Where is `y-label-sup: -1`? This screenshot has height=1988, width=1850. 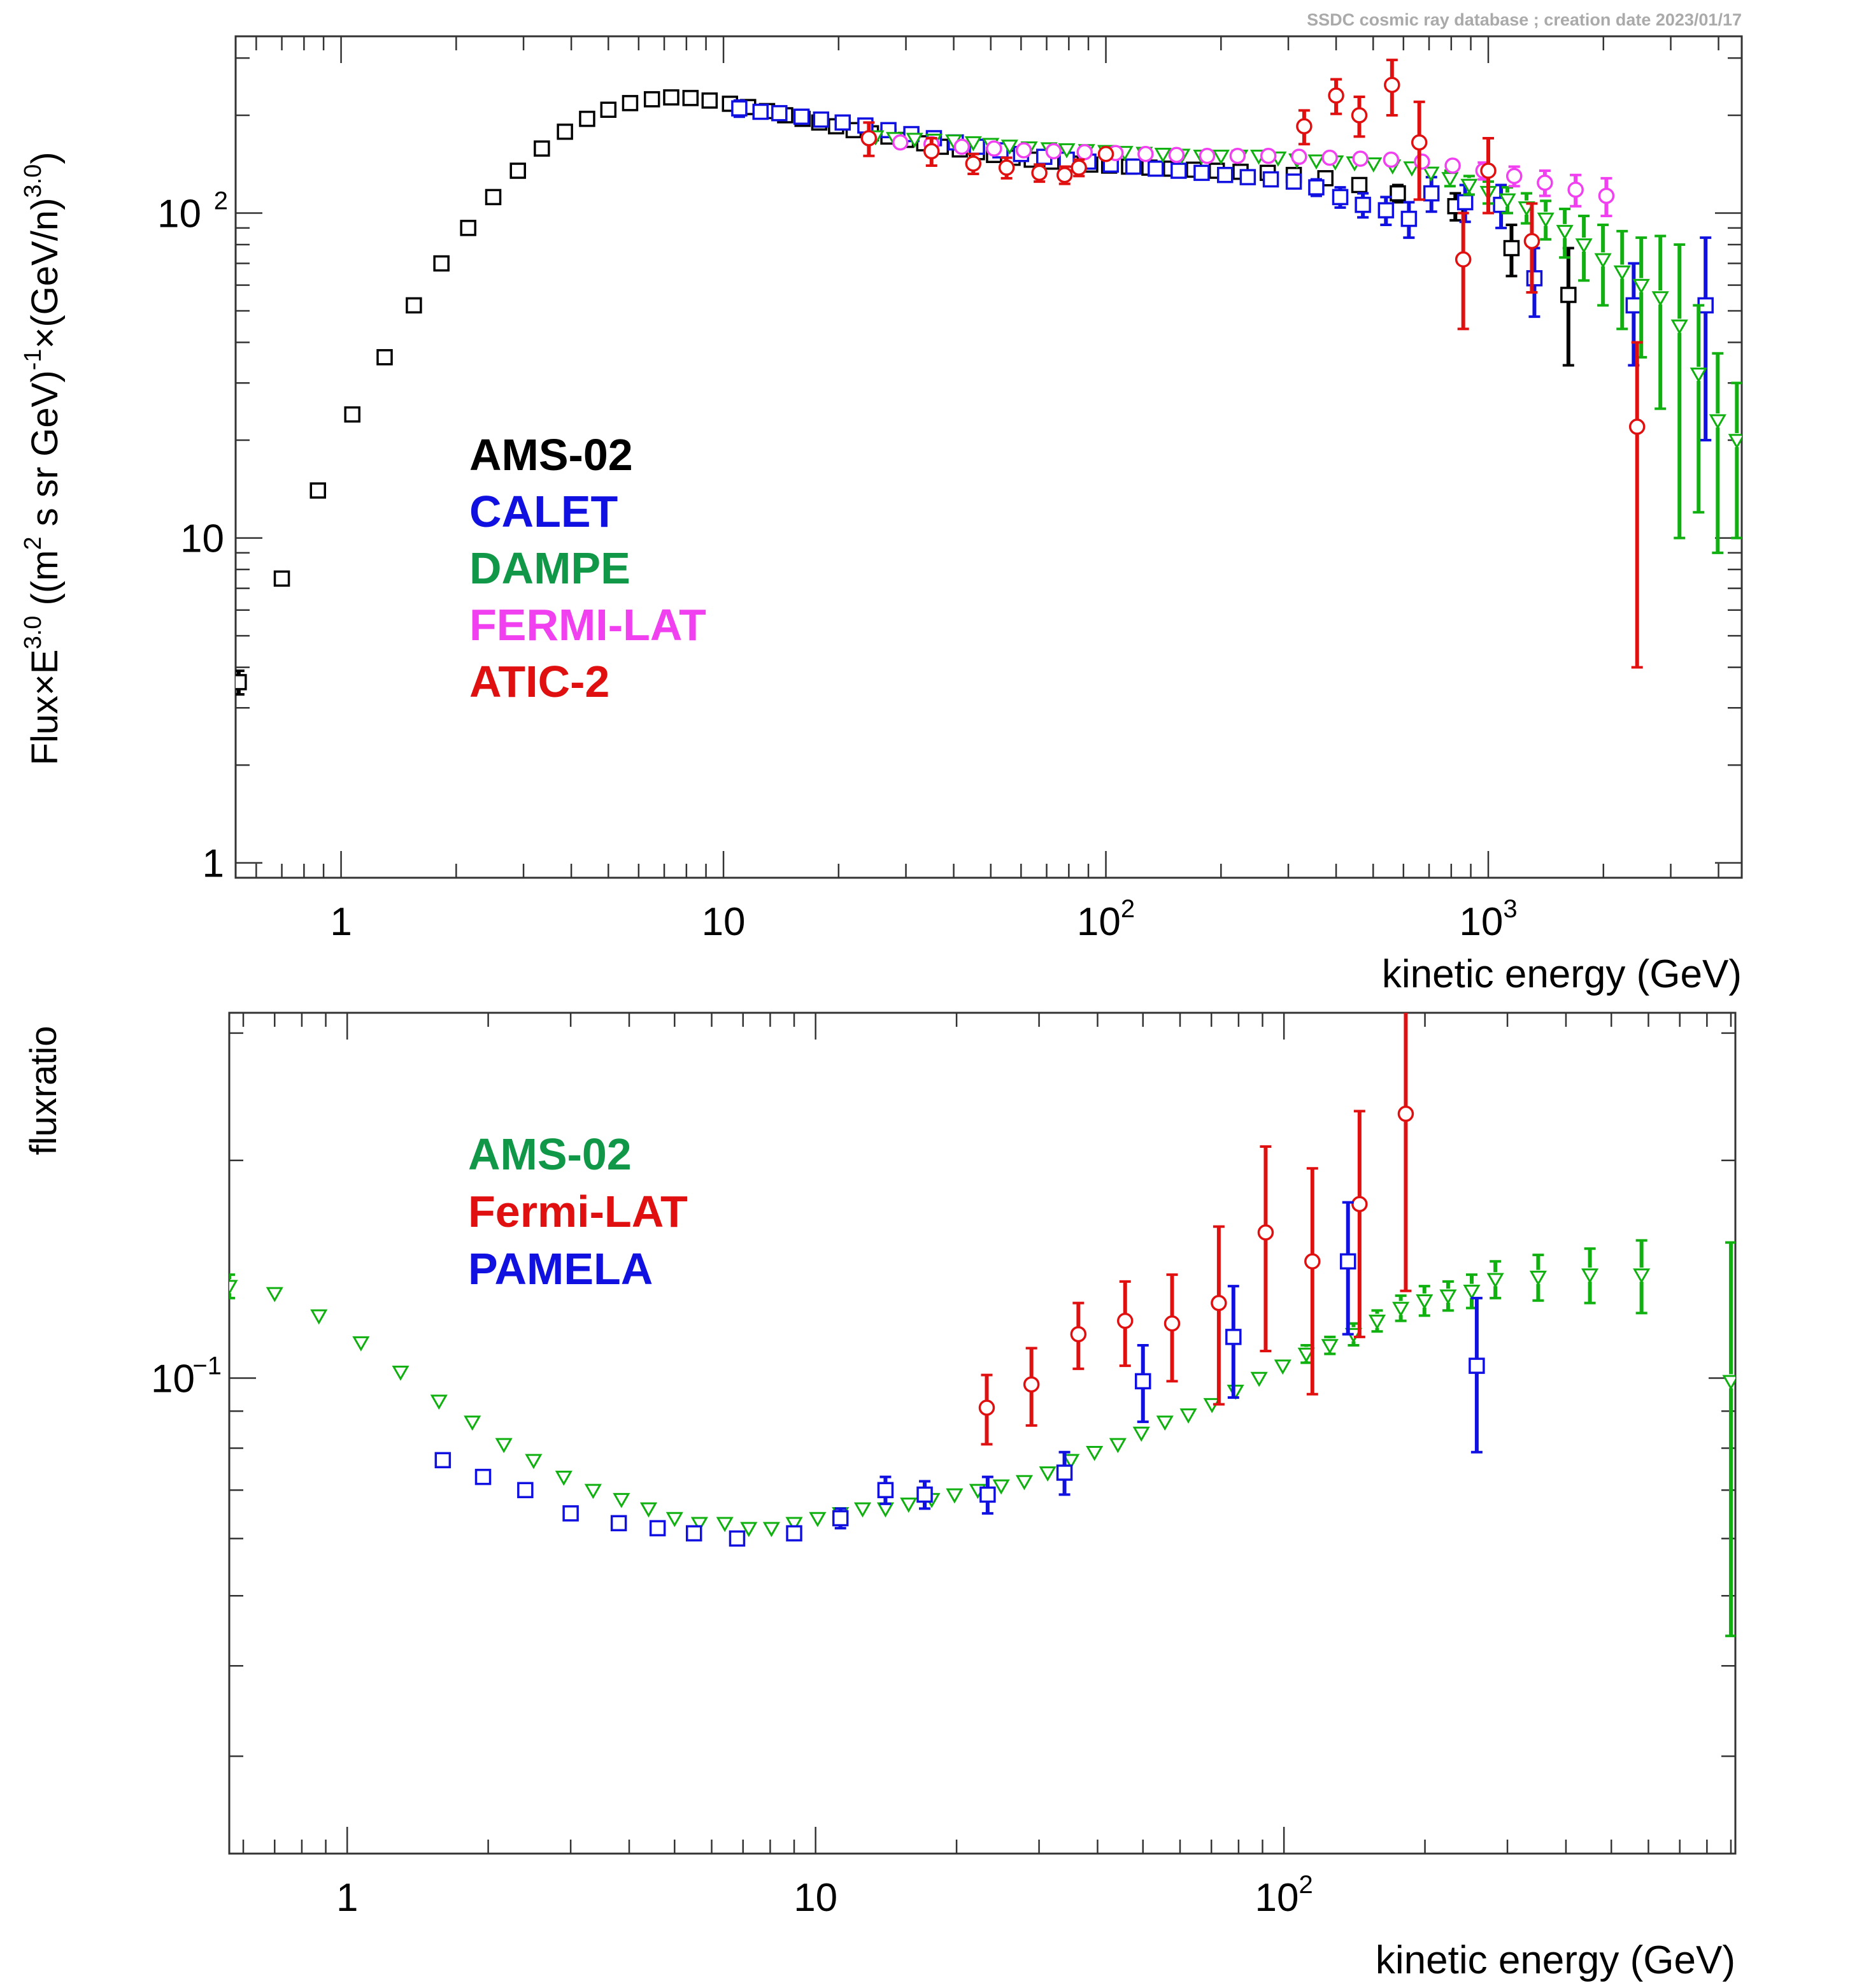
y-label-sup: -1 is located at coordinates (33, 360).